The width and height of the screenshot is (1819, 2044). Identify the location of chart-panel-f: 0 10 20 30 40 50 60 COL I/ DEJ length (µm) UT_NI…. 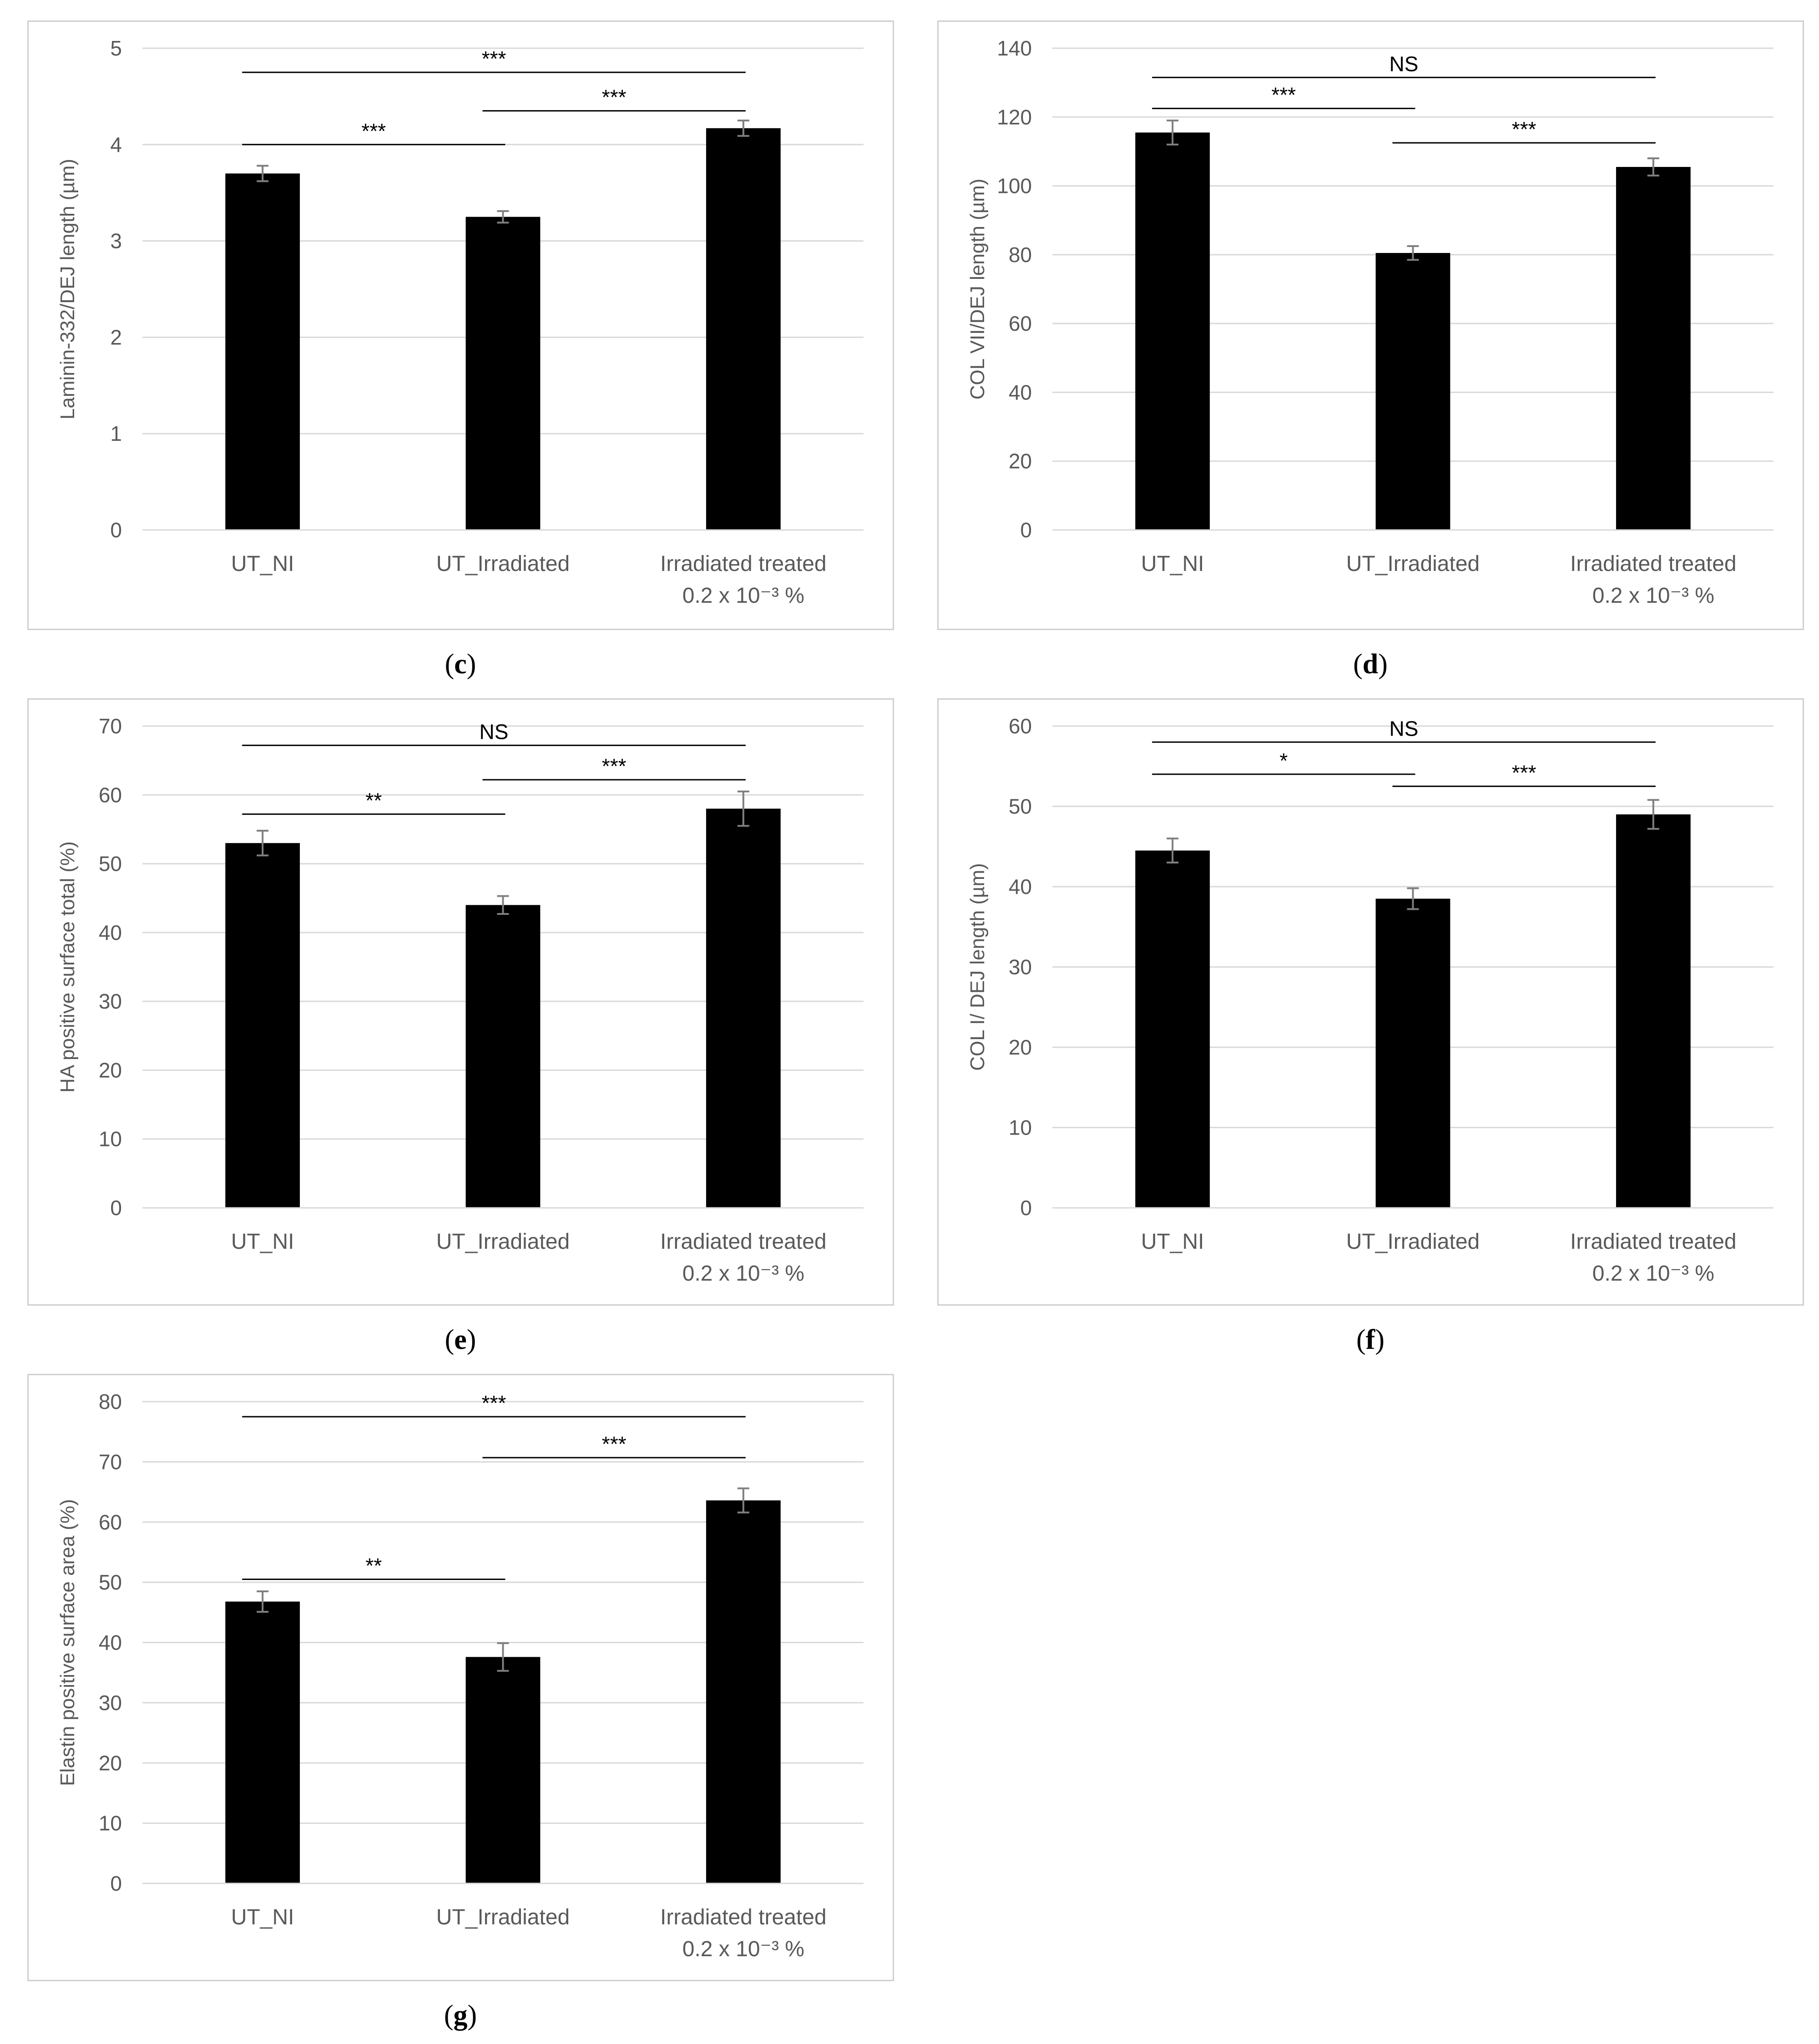
(1370, 1002).